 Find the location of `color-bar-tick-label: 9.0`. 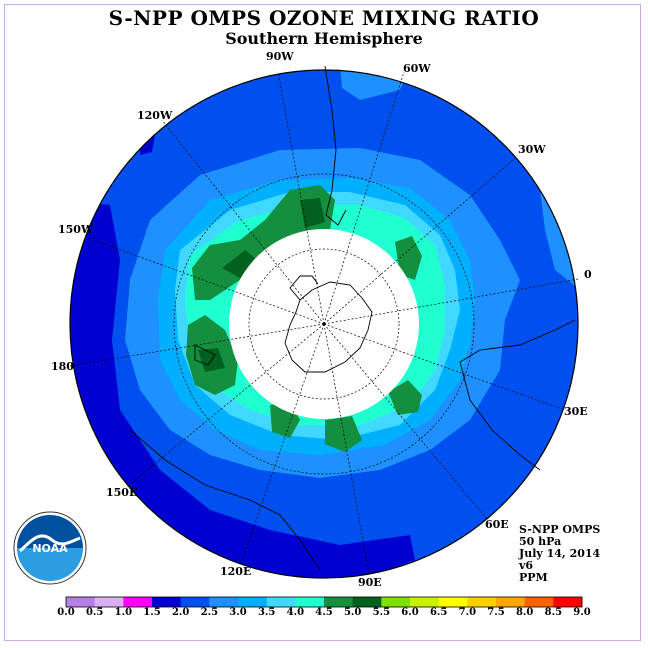

color-bar-tick-label: 9.0 is located at coordinates (582, 612).